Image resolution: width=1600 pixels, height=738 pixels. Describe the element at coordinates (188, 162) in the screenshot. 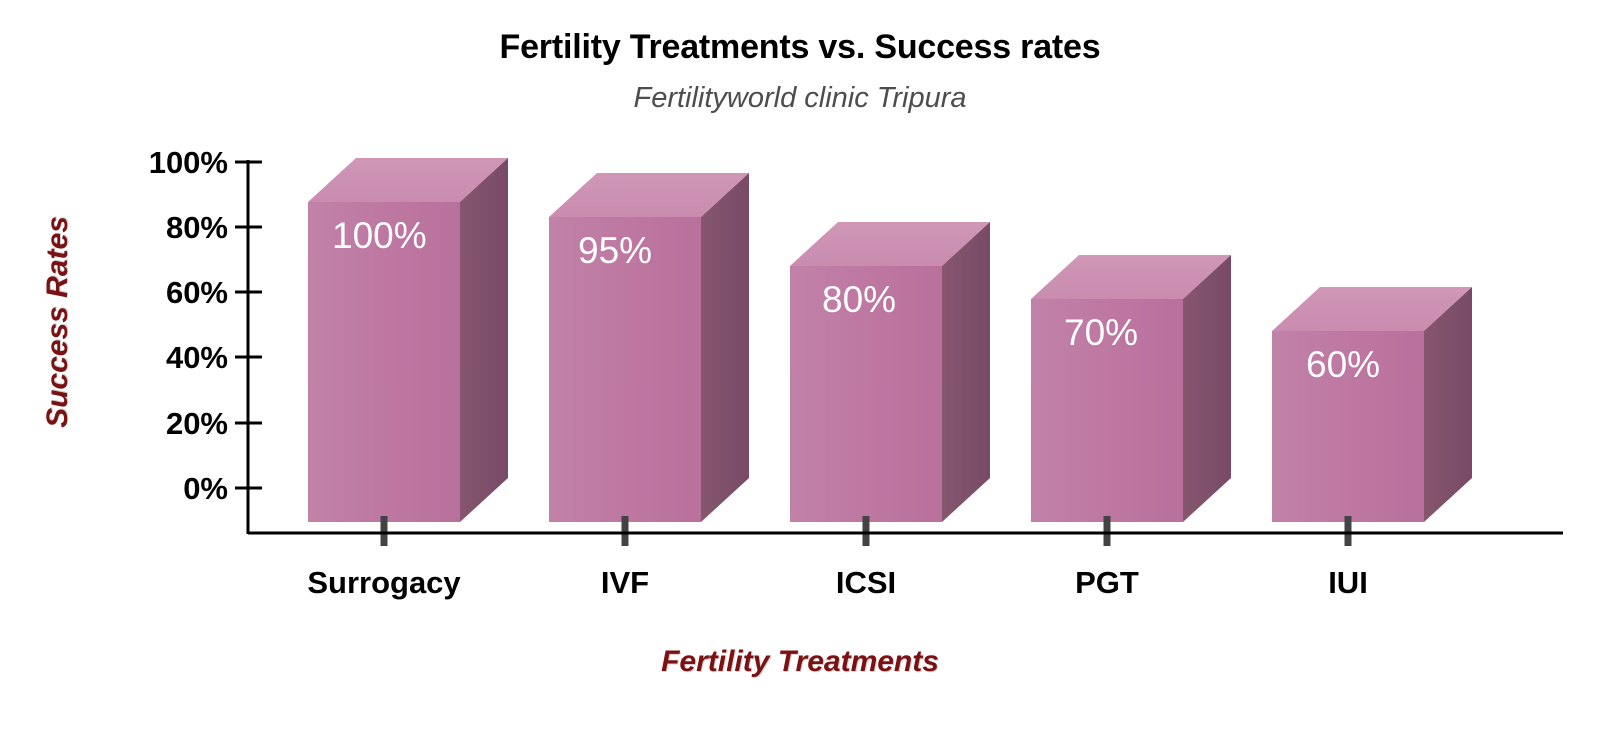

I see `y-tick-label-100: 100%` at that location.